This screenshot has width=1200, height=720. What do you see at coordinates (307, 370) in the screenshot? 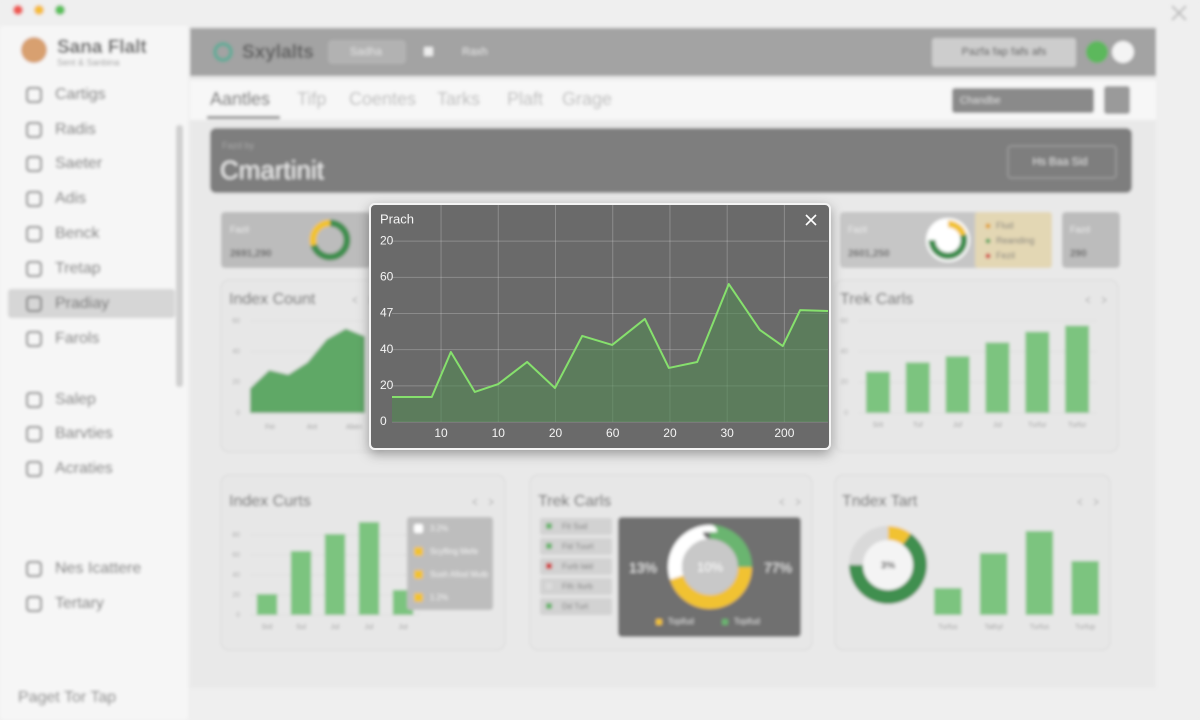
I see `area` at bounding box center [307, 370].